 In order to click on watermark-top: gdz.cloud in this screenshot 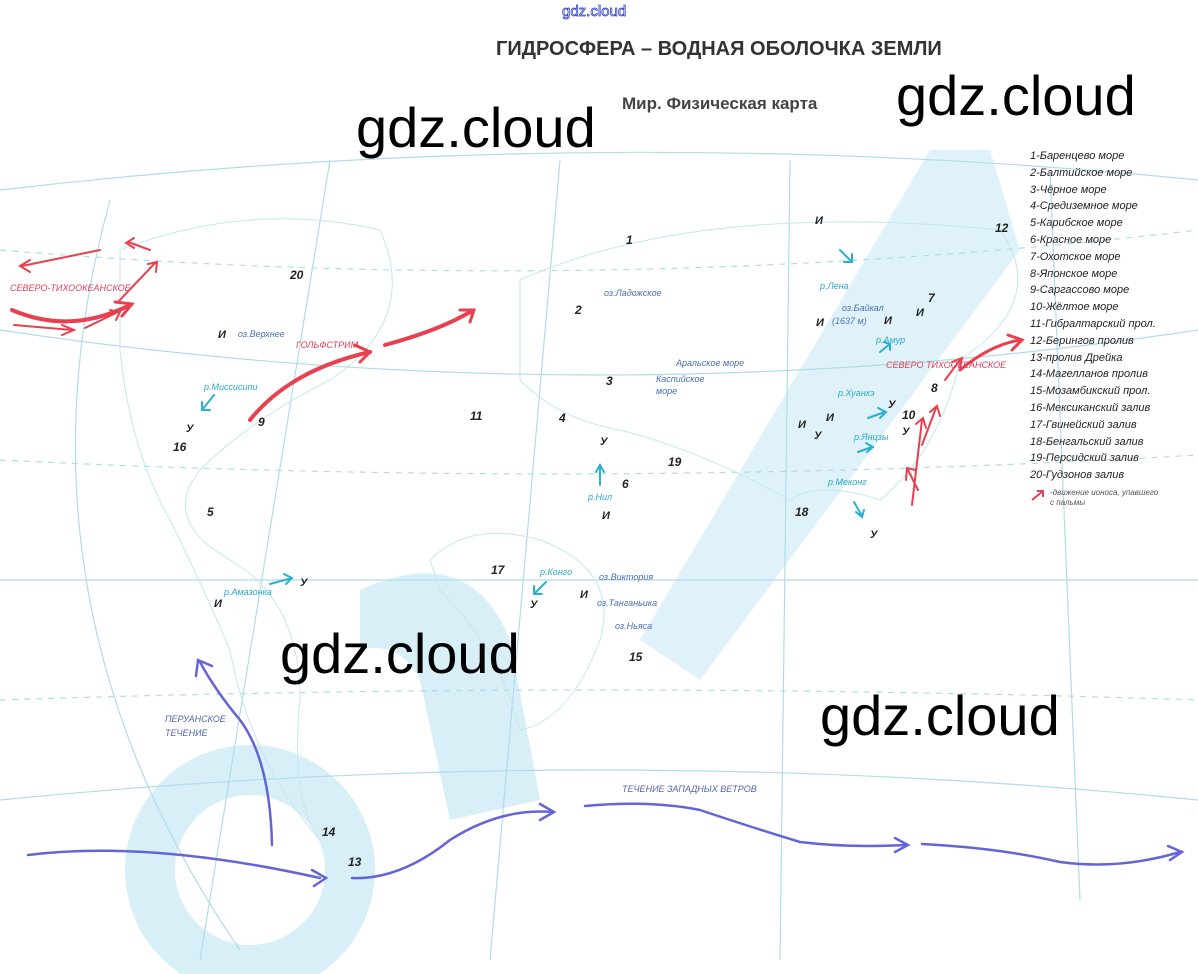, I will do `click(594, 12)`.